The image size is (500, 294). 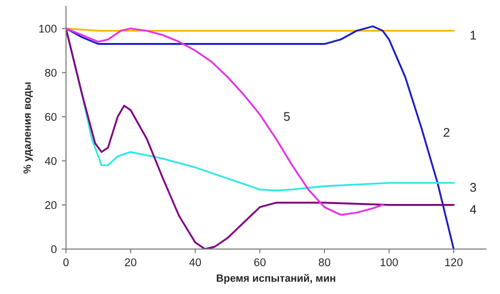 I want to click on series-label: 4, so click(x=473, y=209).